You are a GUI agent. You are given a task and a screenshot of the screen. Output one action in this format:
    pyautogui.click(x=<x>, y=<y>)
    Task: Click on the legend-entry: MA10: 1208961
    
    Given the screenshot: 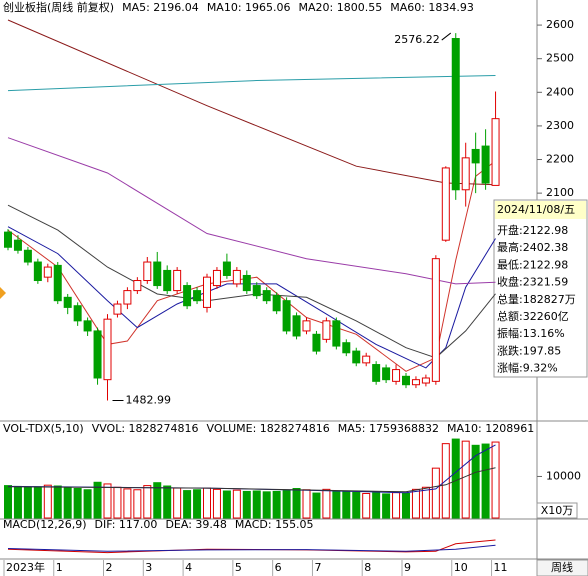 What is the action you would take?
    pyautogui.click(x=490, y=428)
    